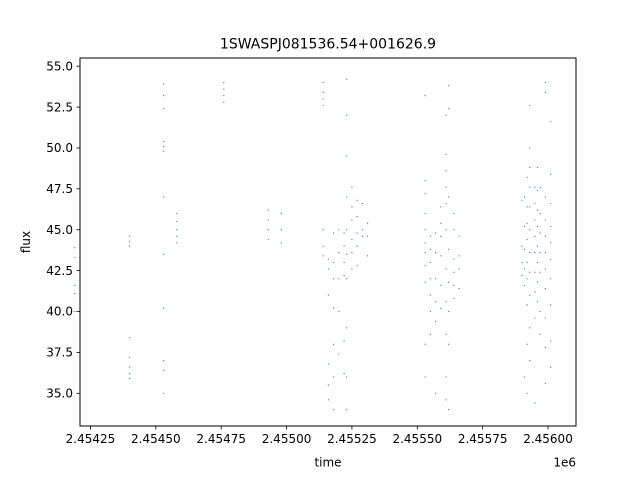  What do you see at coordinates (26, 242) in the screenshot?
I see `y-axis-label: flux` at bounding box center [26, 242].